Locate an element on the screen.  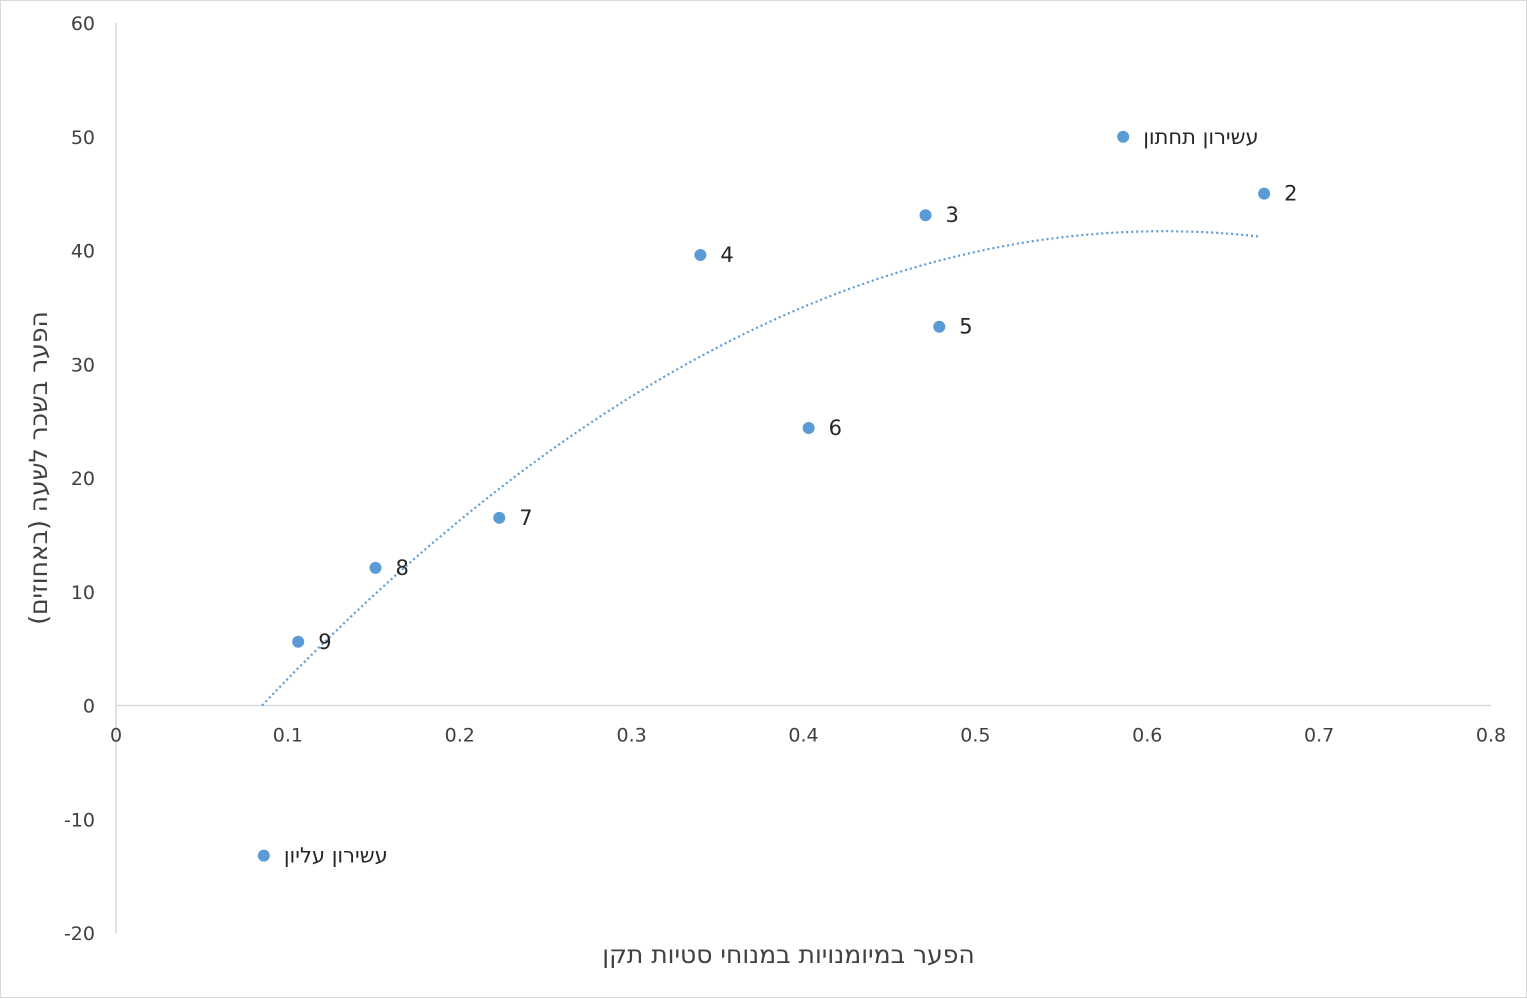
data-label: 5 is located at coordinates (965, 327).